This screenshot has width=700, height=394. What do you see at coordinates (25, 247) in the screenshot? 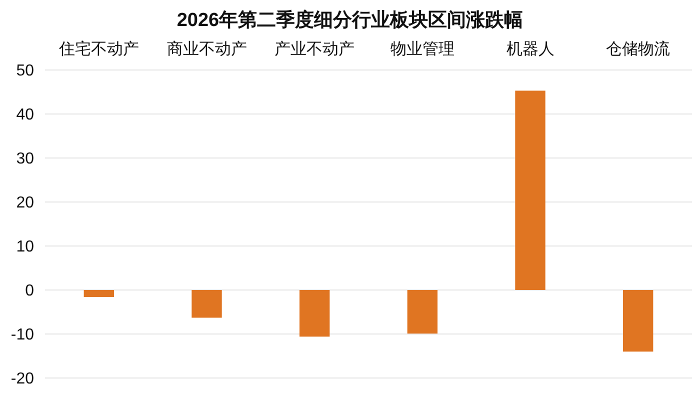
I see `y-tick-label: 10` at bounding box center [25, 247].